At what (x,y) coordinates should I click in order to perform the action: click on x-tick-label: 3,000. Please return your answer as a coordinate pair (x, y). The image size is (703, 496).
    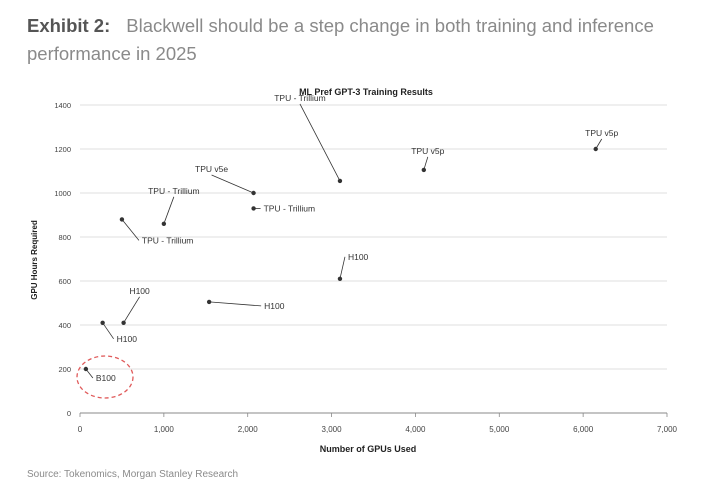
    Looking at the image, I should click on (332, 429).